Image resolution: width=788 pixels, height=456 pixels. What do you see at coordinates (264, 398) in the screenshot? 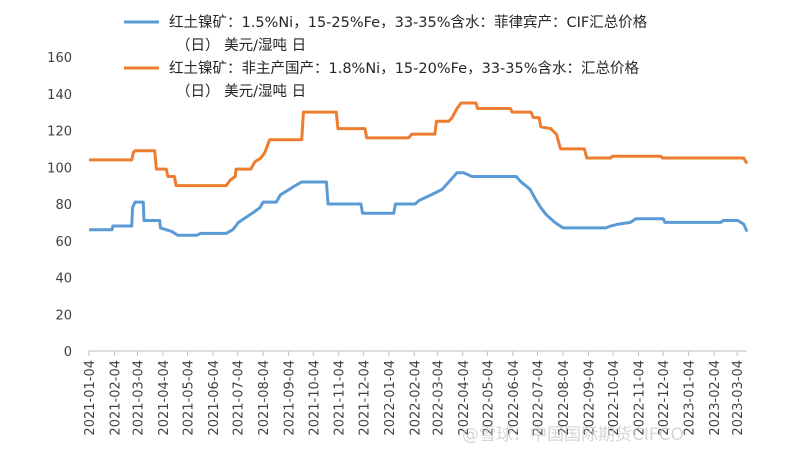
I see `x-tick-label: 2021-08-04` at bounding box center [264, 398].